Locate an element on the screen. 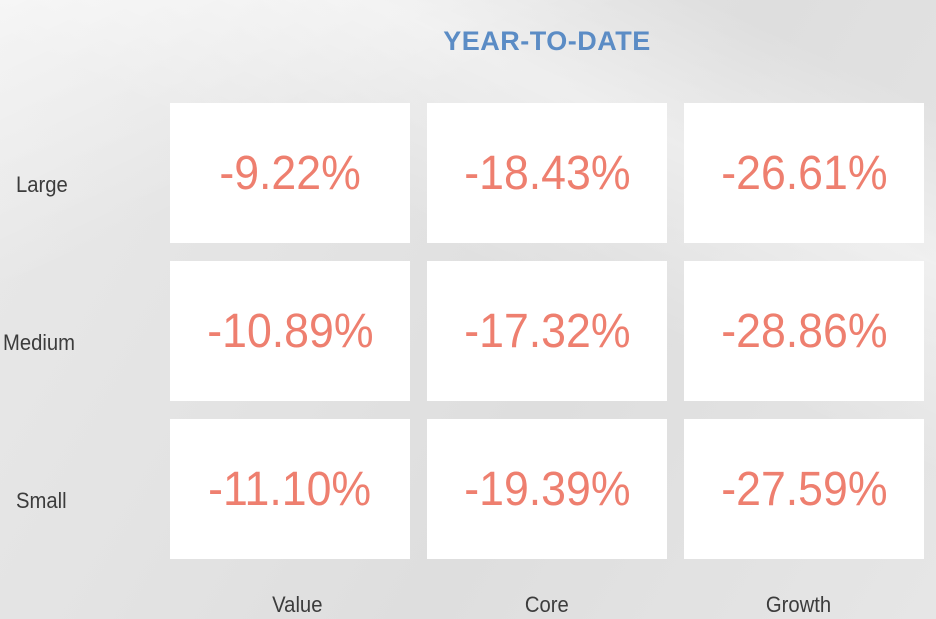 The height and width of the screenshot is (619, 936). cell-medium-core: -17.32% is located at coordinates (547, 331).